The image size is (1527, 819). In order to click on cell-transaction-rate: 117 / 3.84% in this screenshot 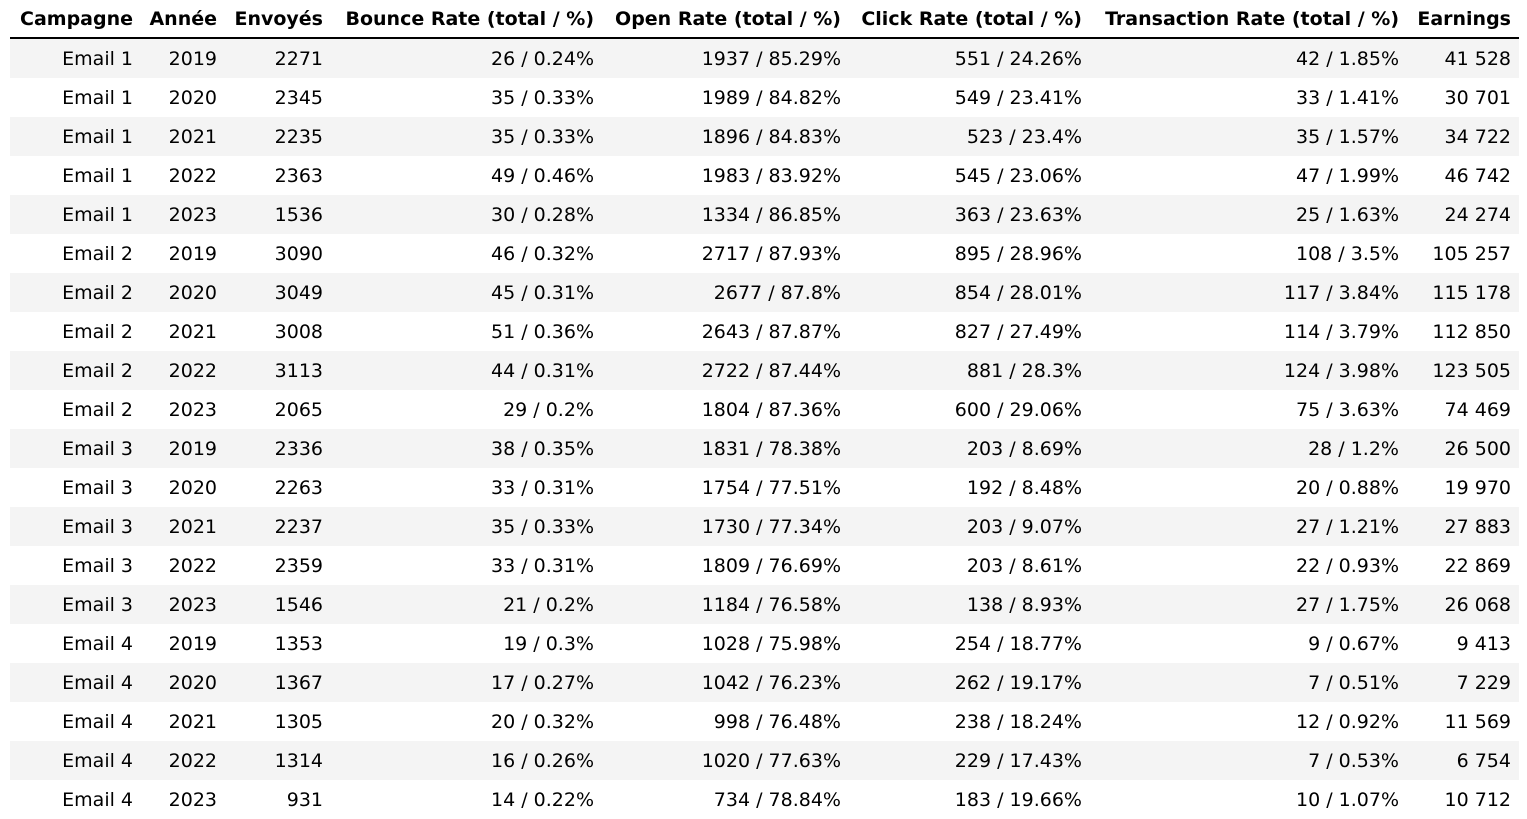, I will do `click(1248, 292)`.